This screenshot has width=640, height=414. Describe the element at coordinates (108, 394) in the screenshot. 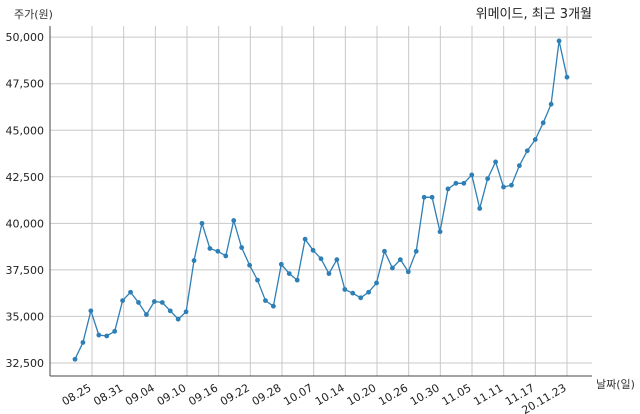

I see `x-tick-label: 08.31` at that location.